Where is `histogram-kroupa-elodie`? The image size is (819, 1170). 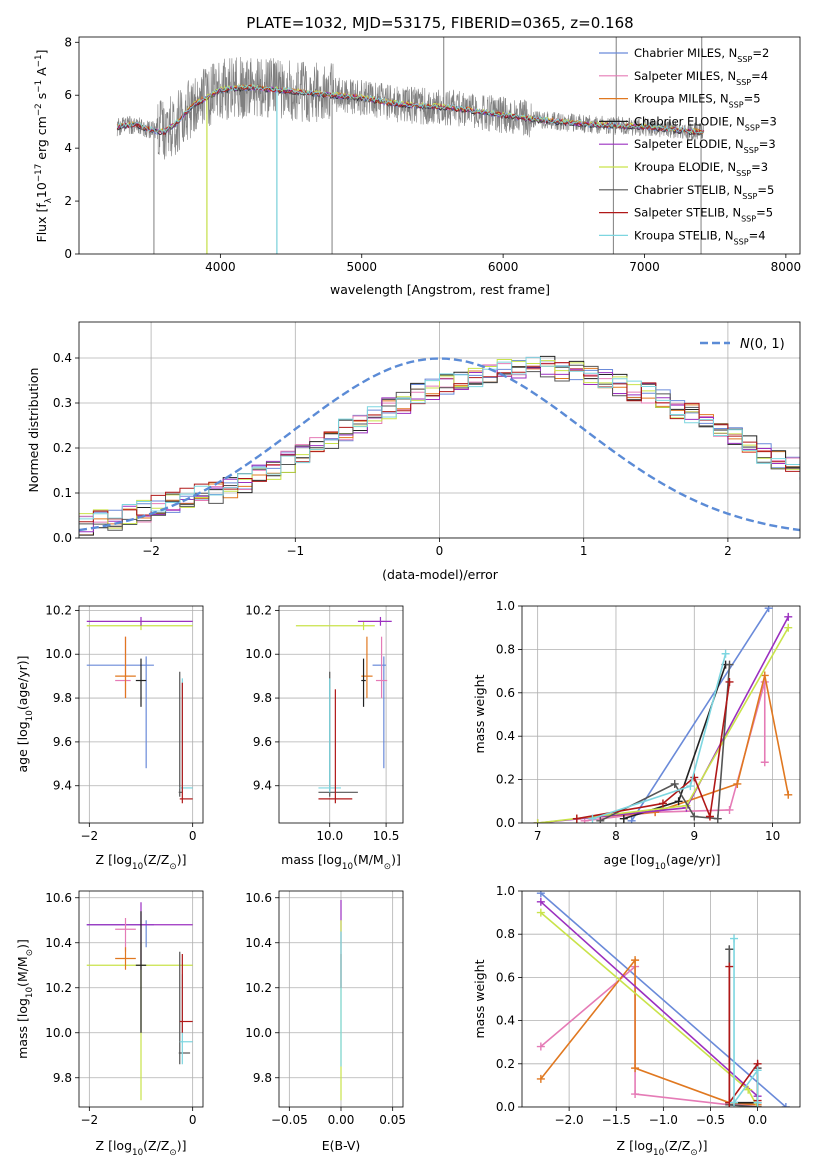 histogram-kroupa-elodie is located at coordinates (439, 448).